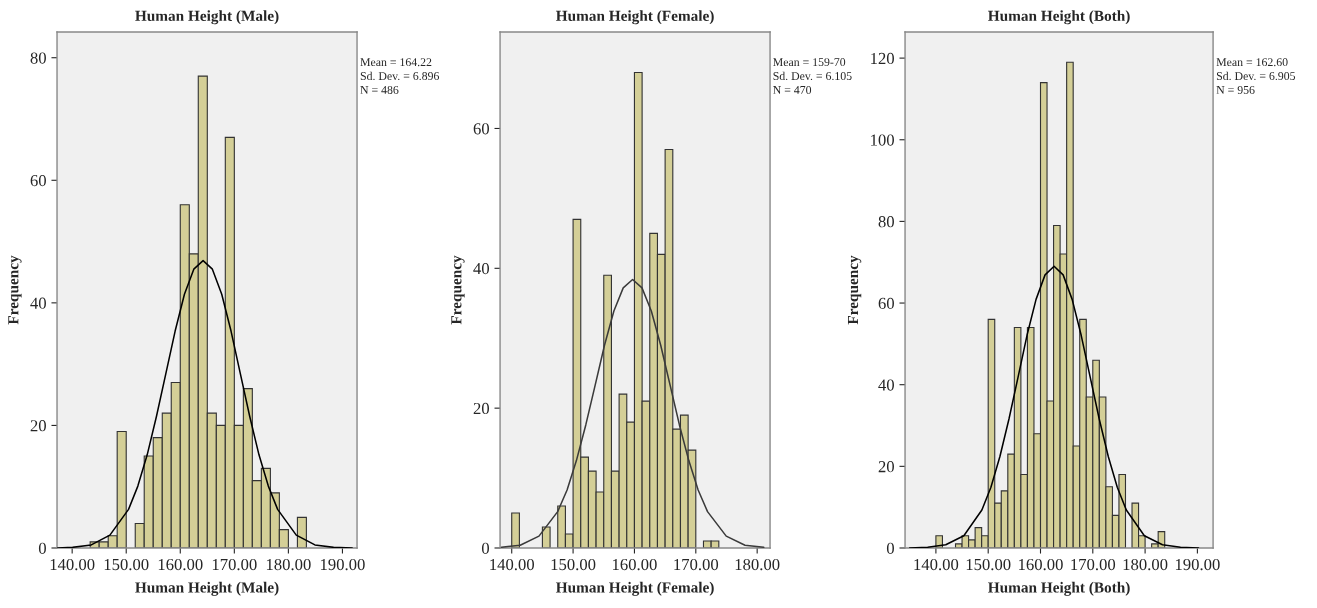 This screenshot has height=608, width=1317. Describe the element at coordinates (812, 76) in the screenshot. I see `text: Sd. Dev. = 6.105` at that location.